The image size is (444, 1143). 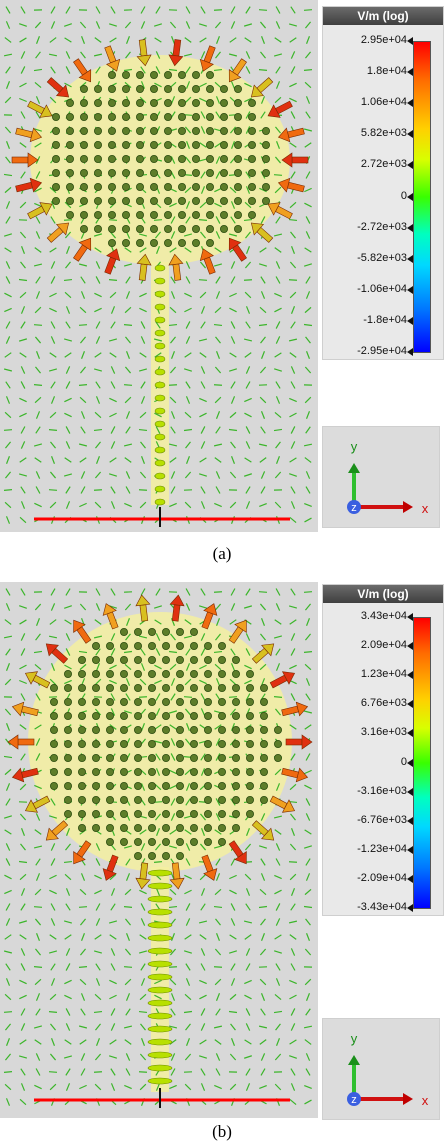 What do you see at coordinates (162, 1100) in the screenshot?
I see `ground-plane-line` at bounding box center [162, 1100].